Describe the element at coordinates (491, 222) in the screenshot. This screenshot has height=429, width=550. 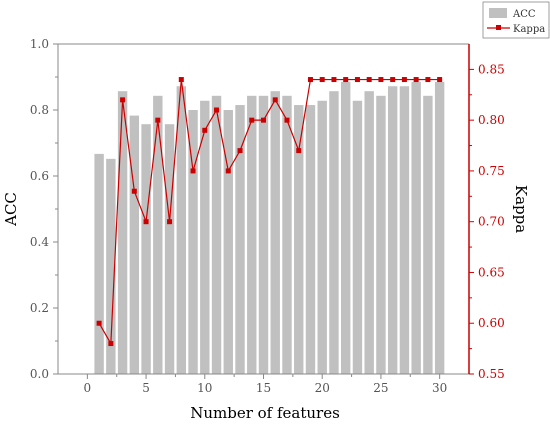
I see `right-tick-label: 0.70` at that location.